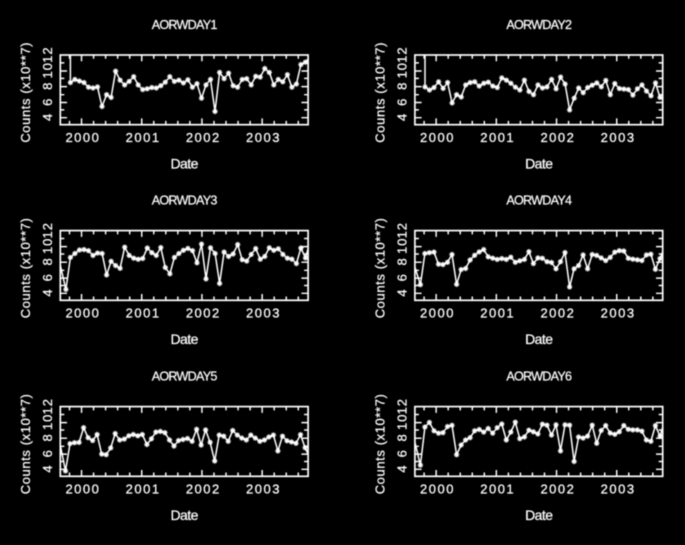 This screenshot has height=545, width=685. I want to click on svg-text: AORWDAY5, so click(185, 377).